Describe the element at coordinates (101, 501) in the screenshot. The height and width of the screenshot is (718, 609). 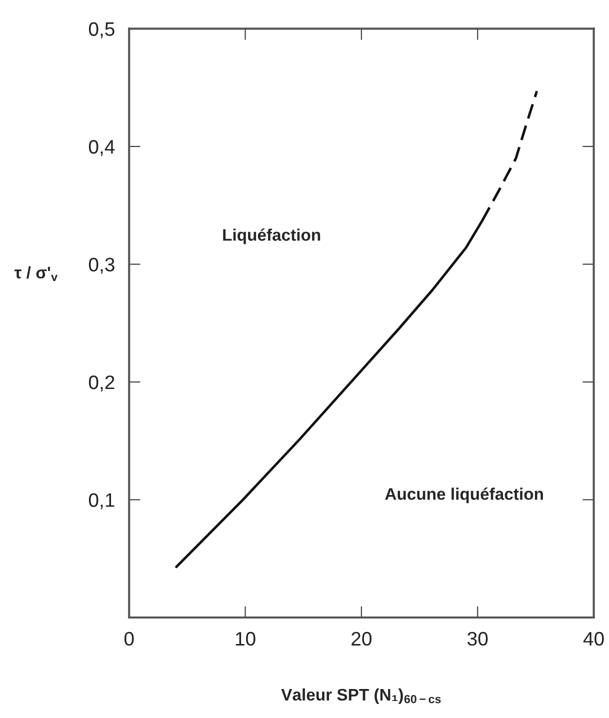
I see `y-tick-label: 0,1` at that location.